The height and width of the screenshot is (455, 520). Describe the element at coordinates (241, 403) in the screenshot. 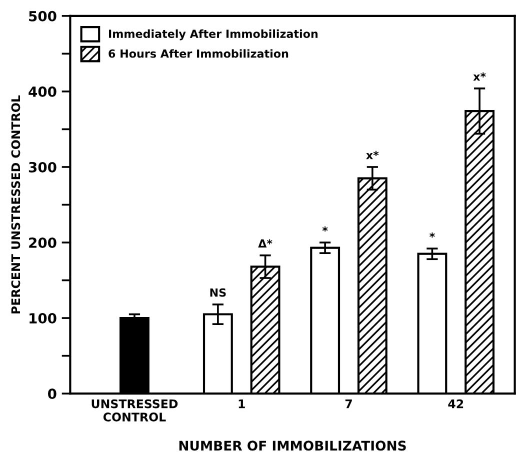

I see `x-tick-label: 1` at that location.